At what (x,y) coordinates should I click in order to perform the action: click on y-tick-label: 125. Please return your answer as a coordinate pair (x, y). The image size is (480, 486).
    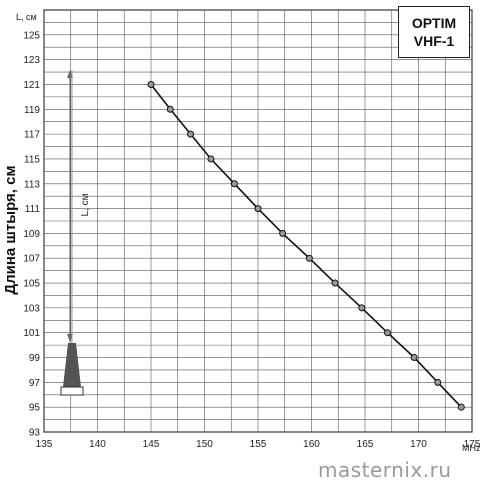
    Looking at the image, I should click on (31, 35).